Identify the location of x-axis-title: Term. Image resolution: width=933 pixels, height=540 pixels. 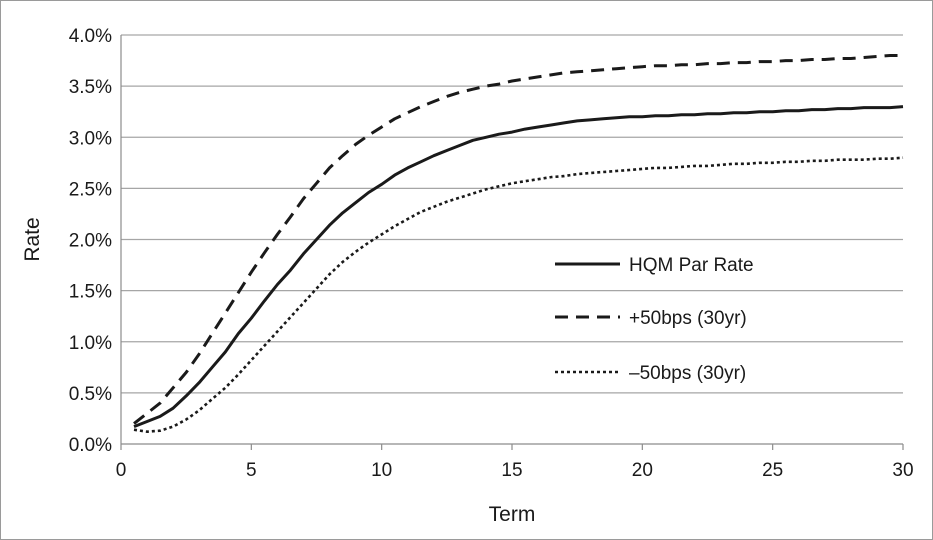
(512, 514).